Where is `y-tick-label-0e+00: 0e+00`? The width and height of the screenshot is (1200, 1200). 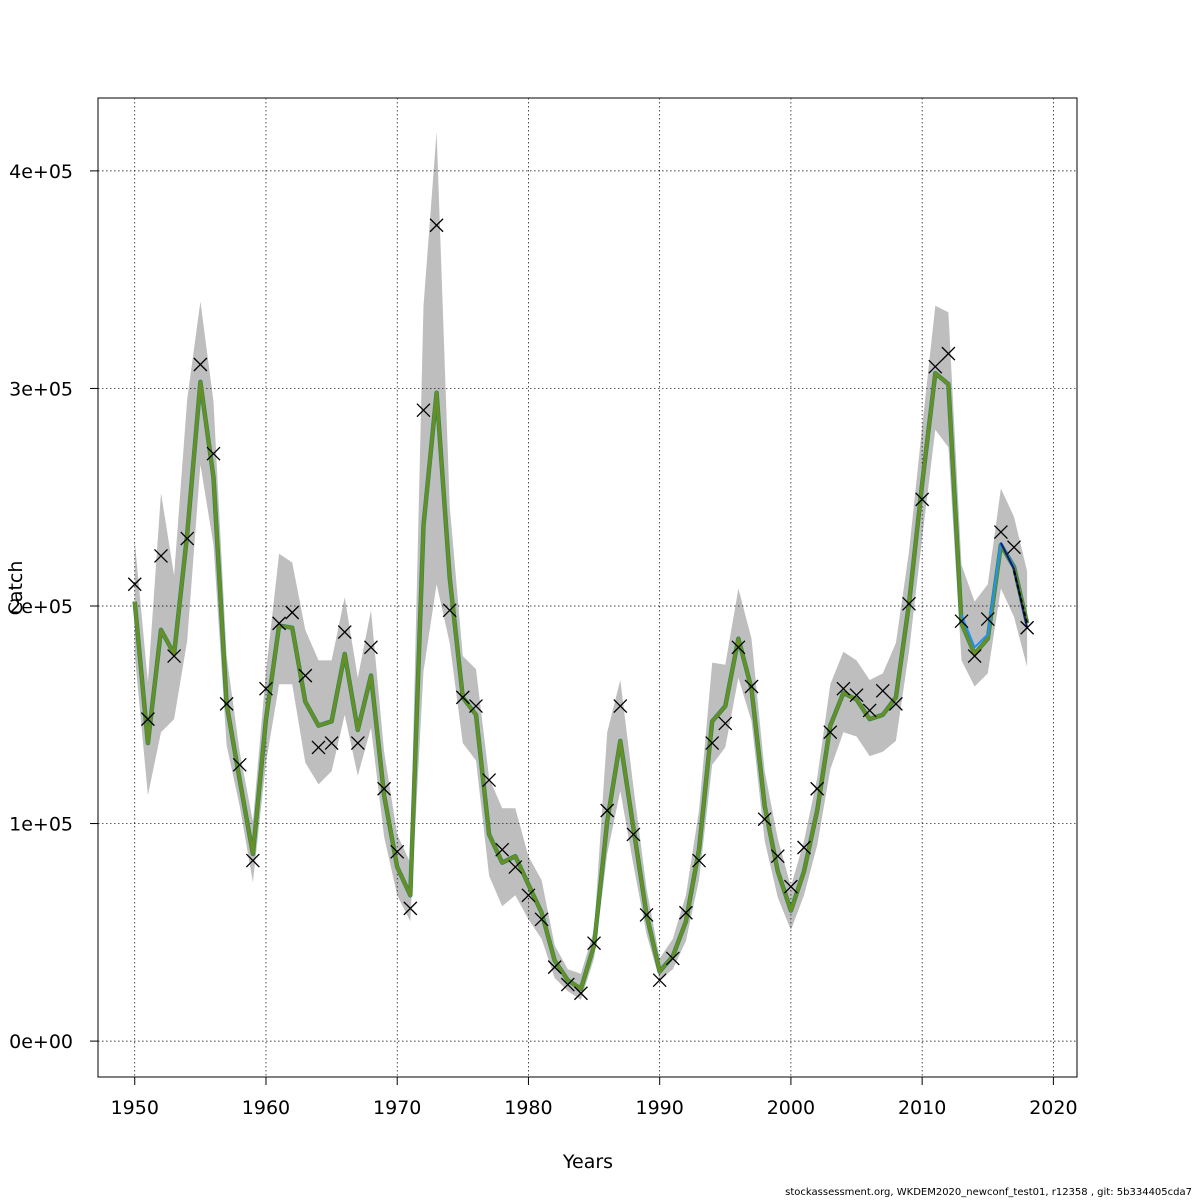 y-tick-label-0e+00: 0e+00 is located at coordinates (41, 1042).